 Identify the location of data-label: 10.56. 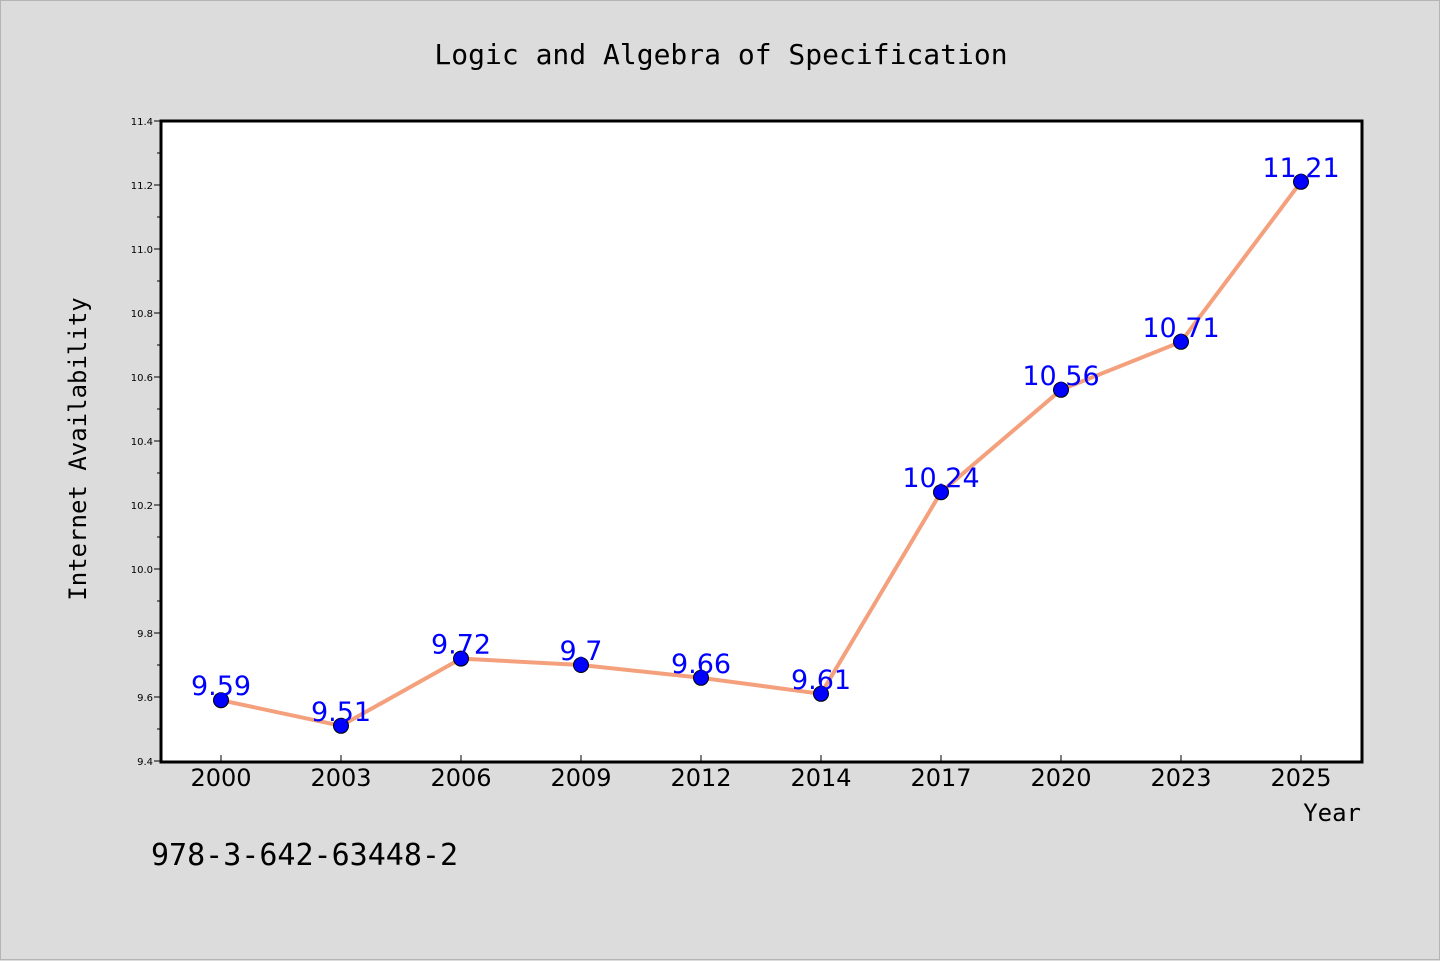
(1060, 376).